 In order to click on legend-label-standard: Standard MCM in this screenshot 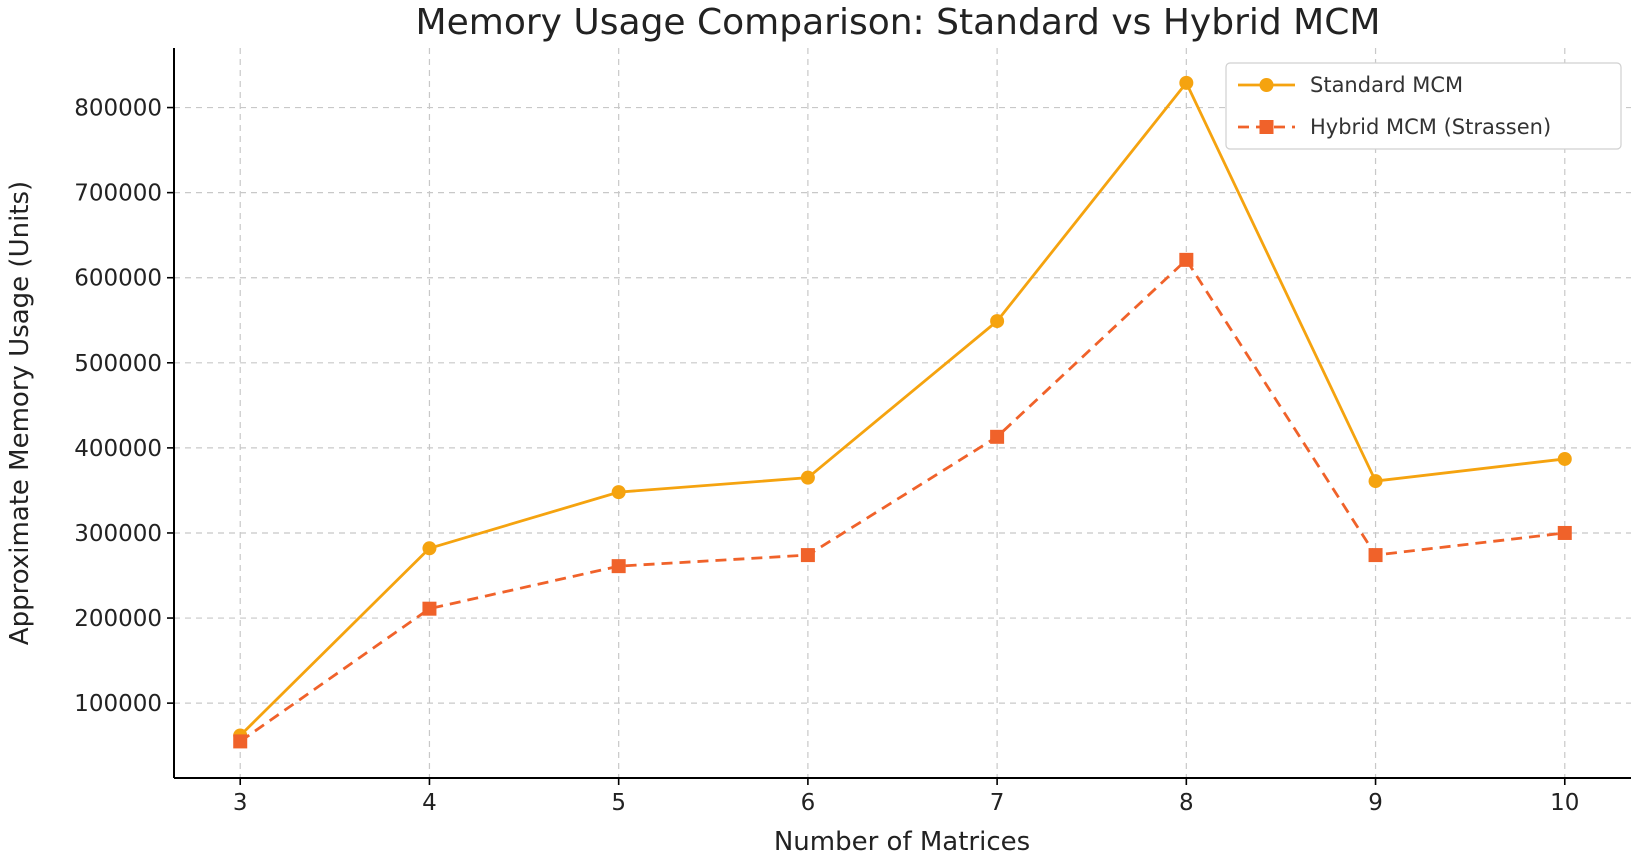, I will do `click(1386, 85)`.